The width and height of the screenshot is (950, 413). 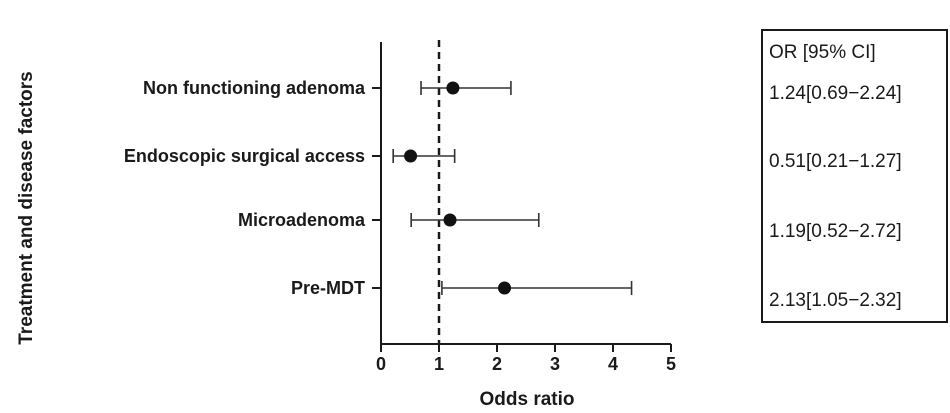 What do you see at coordinates (835, 231) in the screenshot?
I see `or-table-row: 1.19[0.52−2.72]` at bounding box center [835, 231].